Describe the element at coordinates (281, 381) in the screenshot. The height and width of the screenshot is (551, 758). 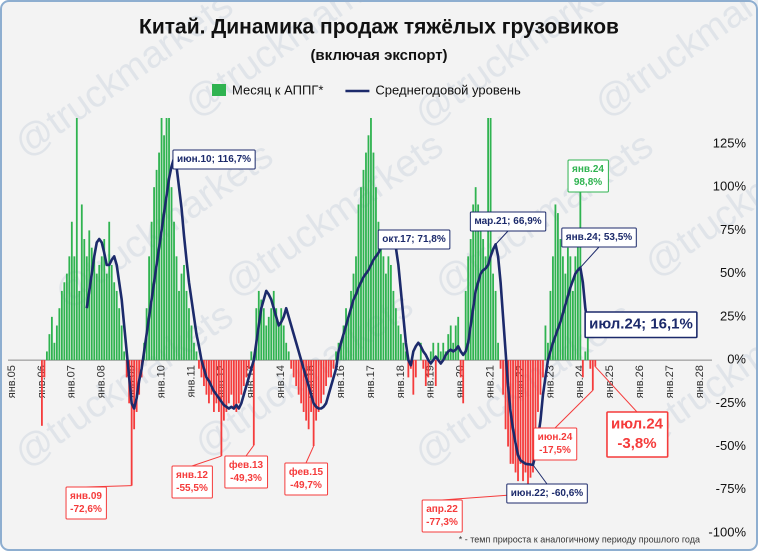
I see `x-tick-label: янв.14` at that location.